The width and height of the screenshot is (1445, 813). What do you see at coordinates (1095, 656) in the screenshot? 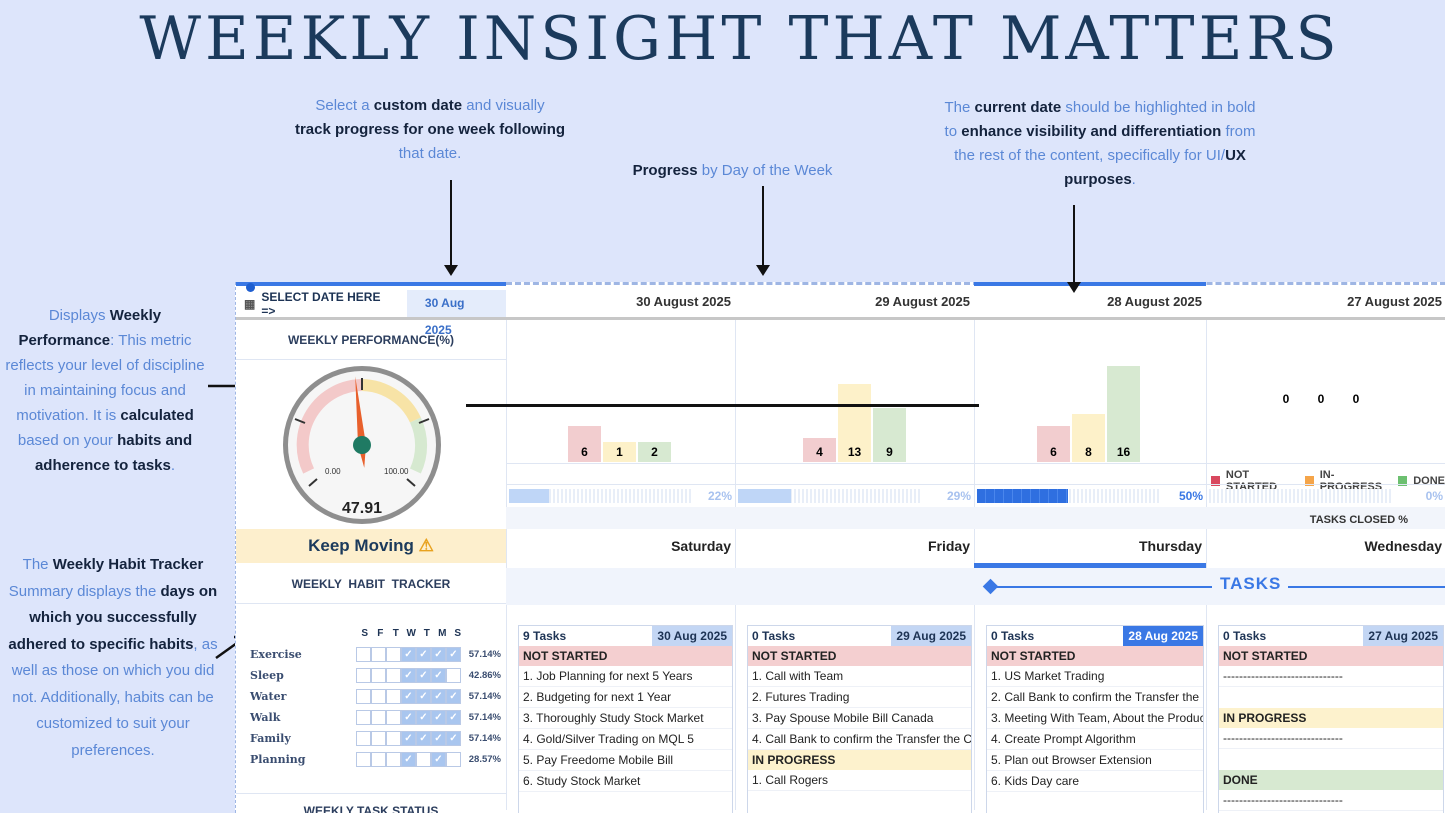
I see `section-not-started: NOT STARTED` at bounding box center [1095, 656].